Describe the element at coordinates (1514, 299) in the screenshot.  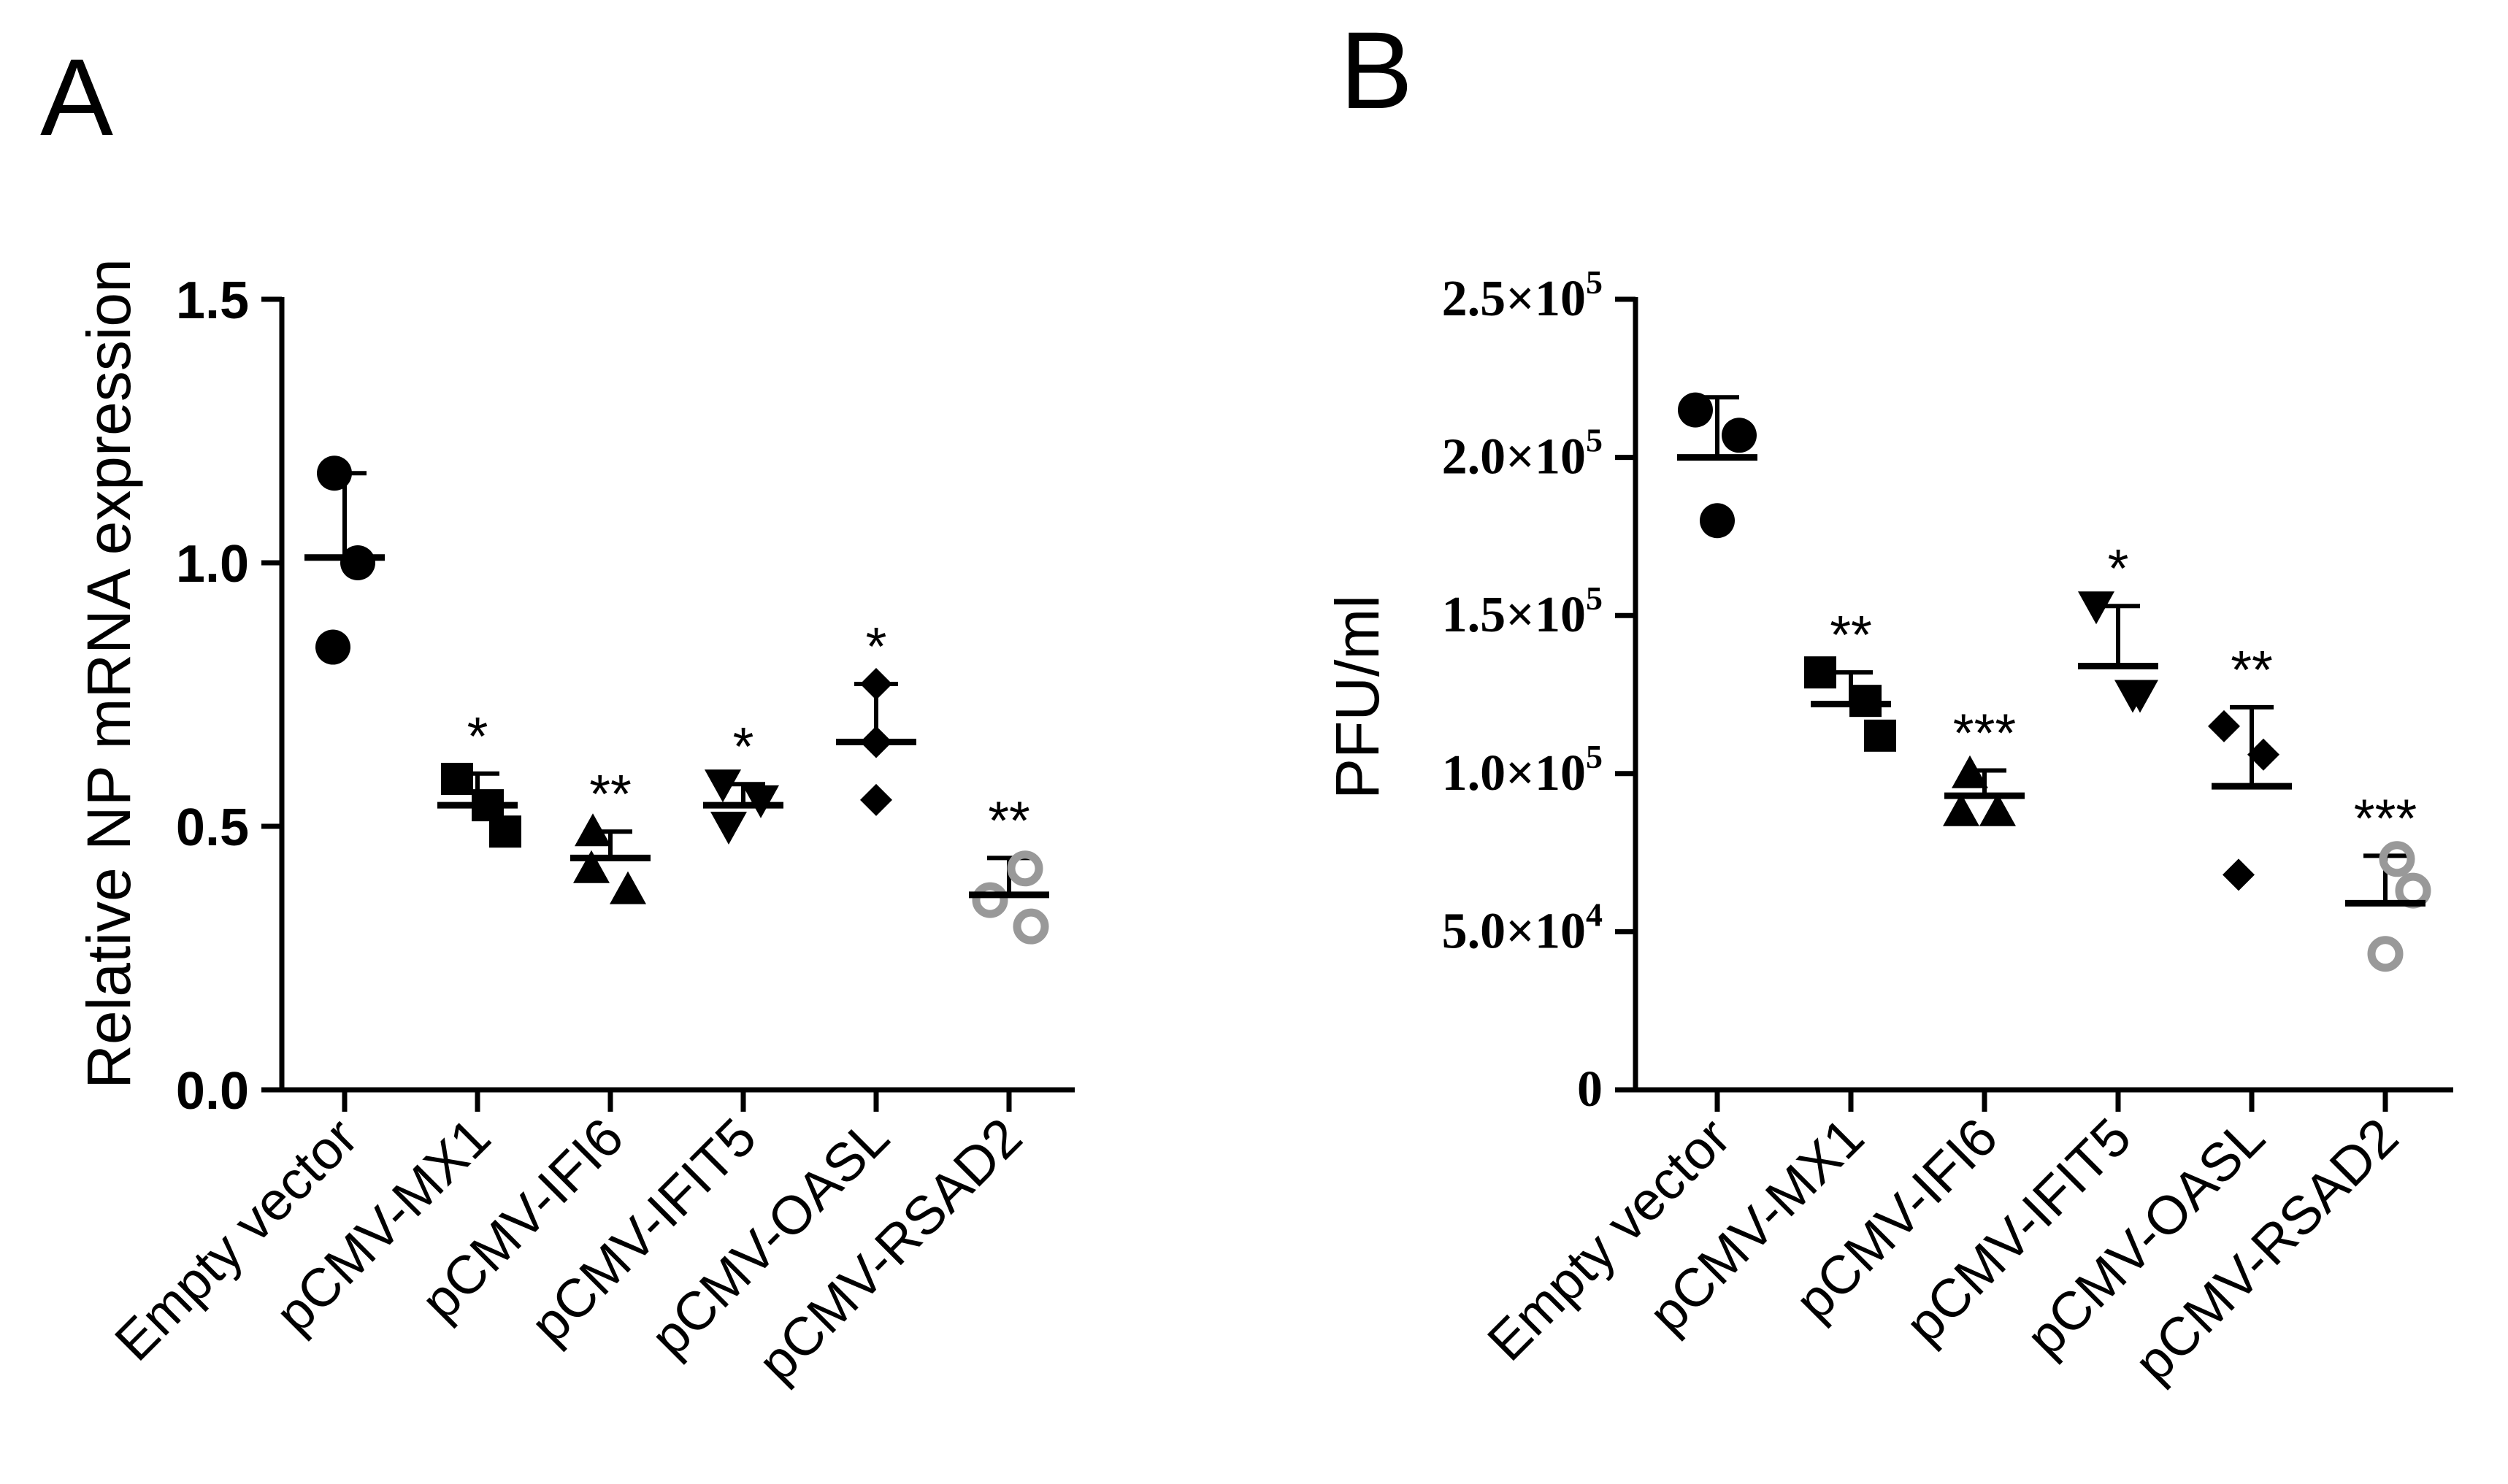
I see `y-tick-mantissa: 2.5×10` at that location.